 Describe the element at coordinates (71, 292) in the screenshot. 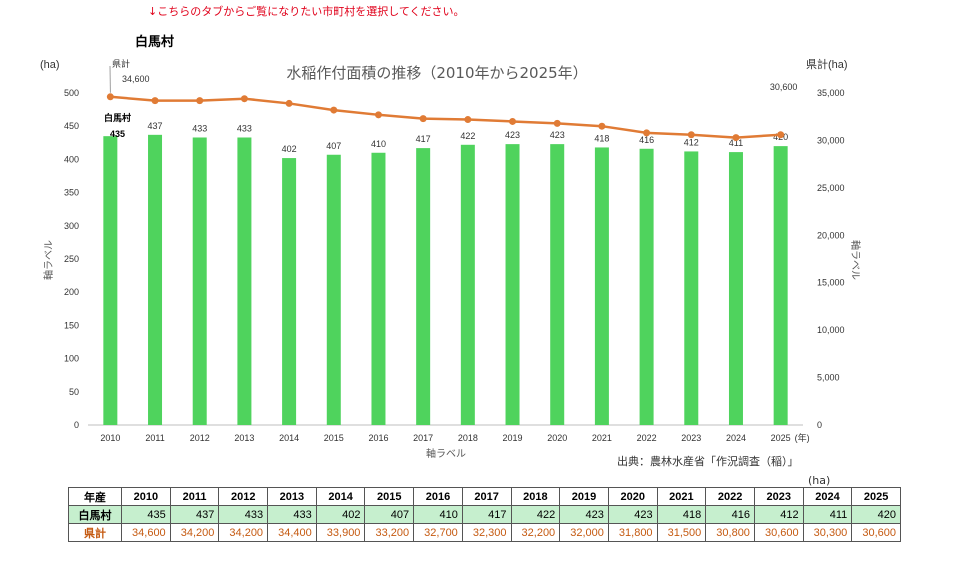

I see `left-tick-label: 200` at that location.